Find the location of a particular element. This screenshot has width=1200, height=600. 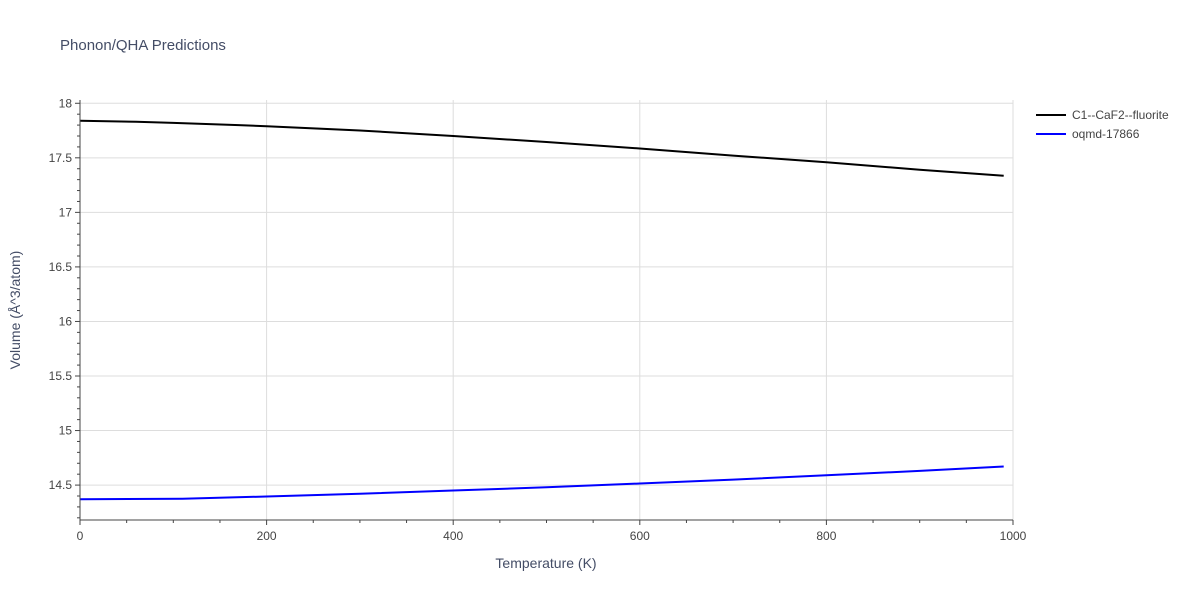

y-tick-label: 18 is located at coordinates (66, 103).